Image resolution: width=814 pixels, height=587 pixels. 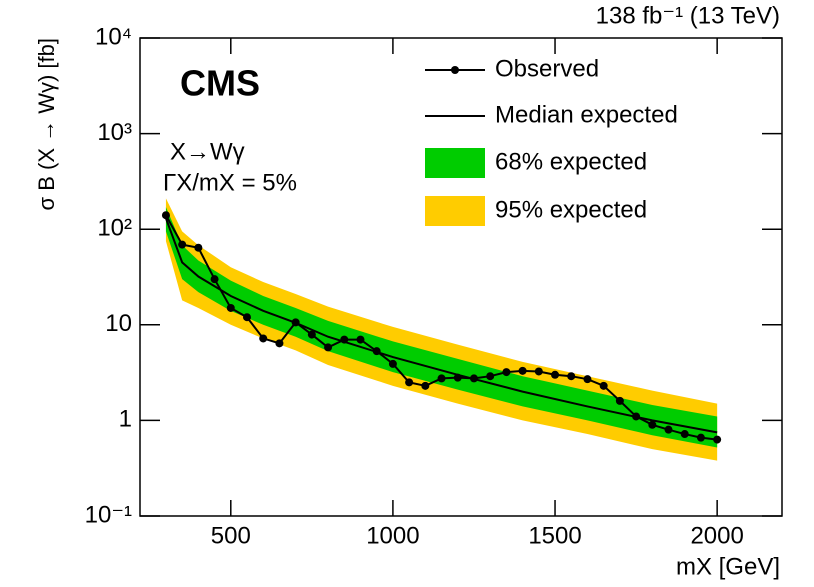 I want to click on legend-label: Observed, so click(x=547, y=68).